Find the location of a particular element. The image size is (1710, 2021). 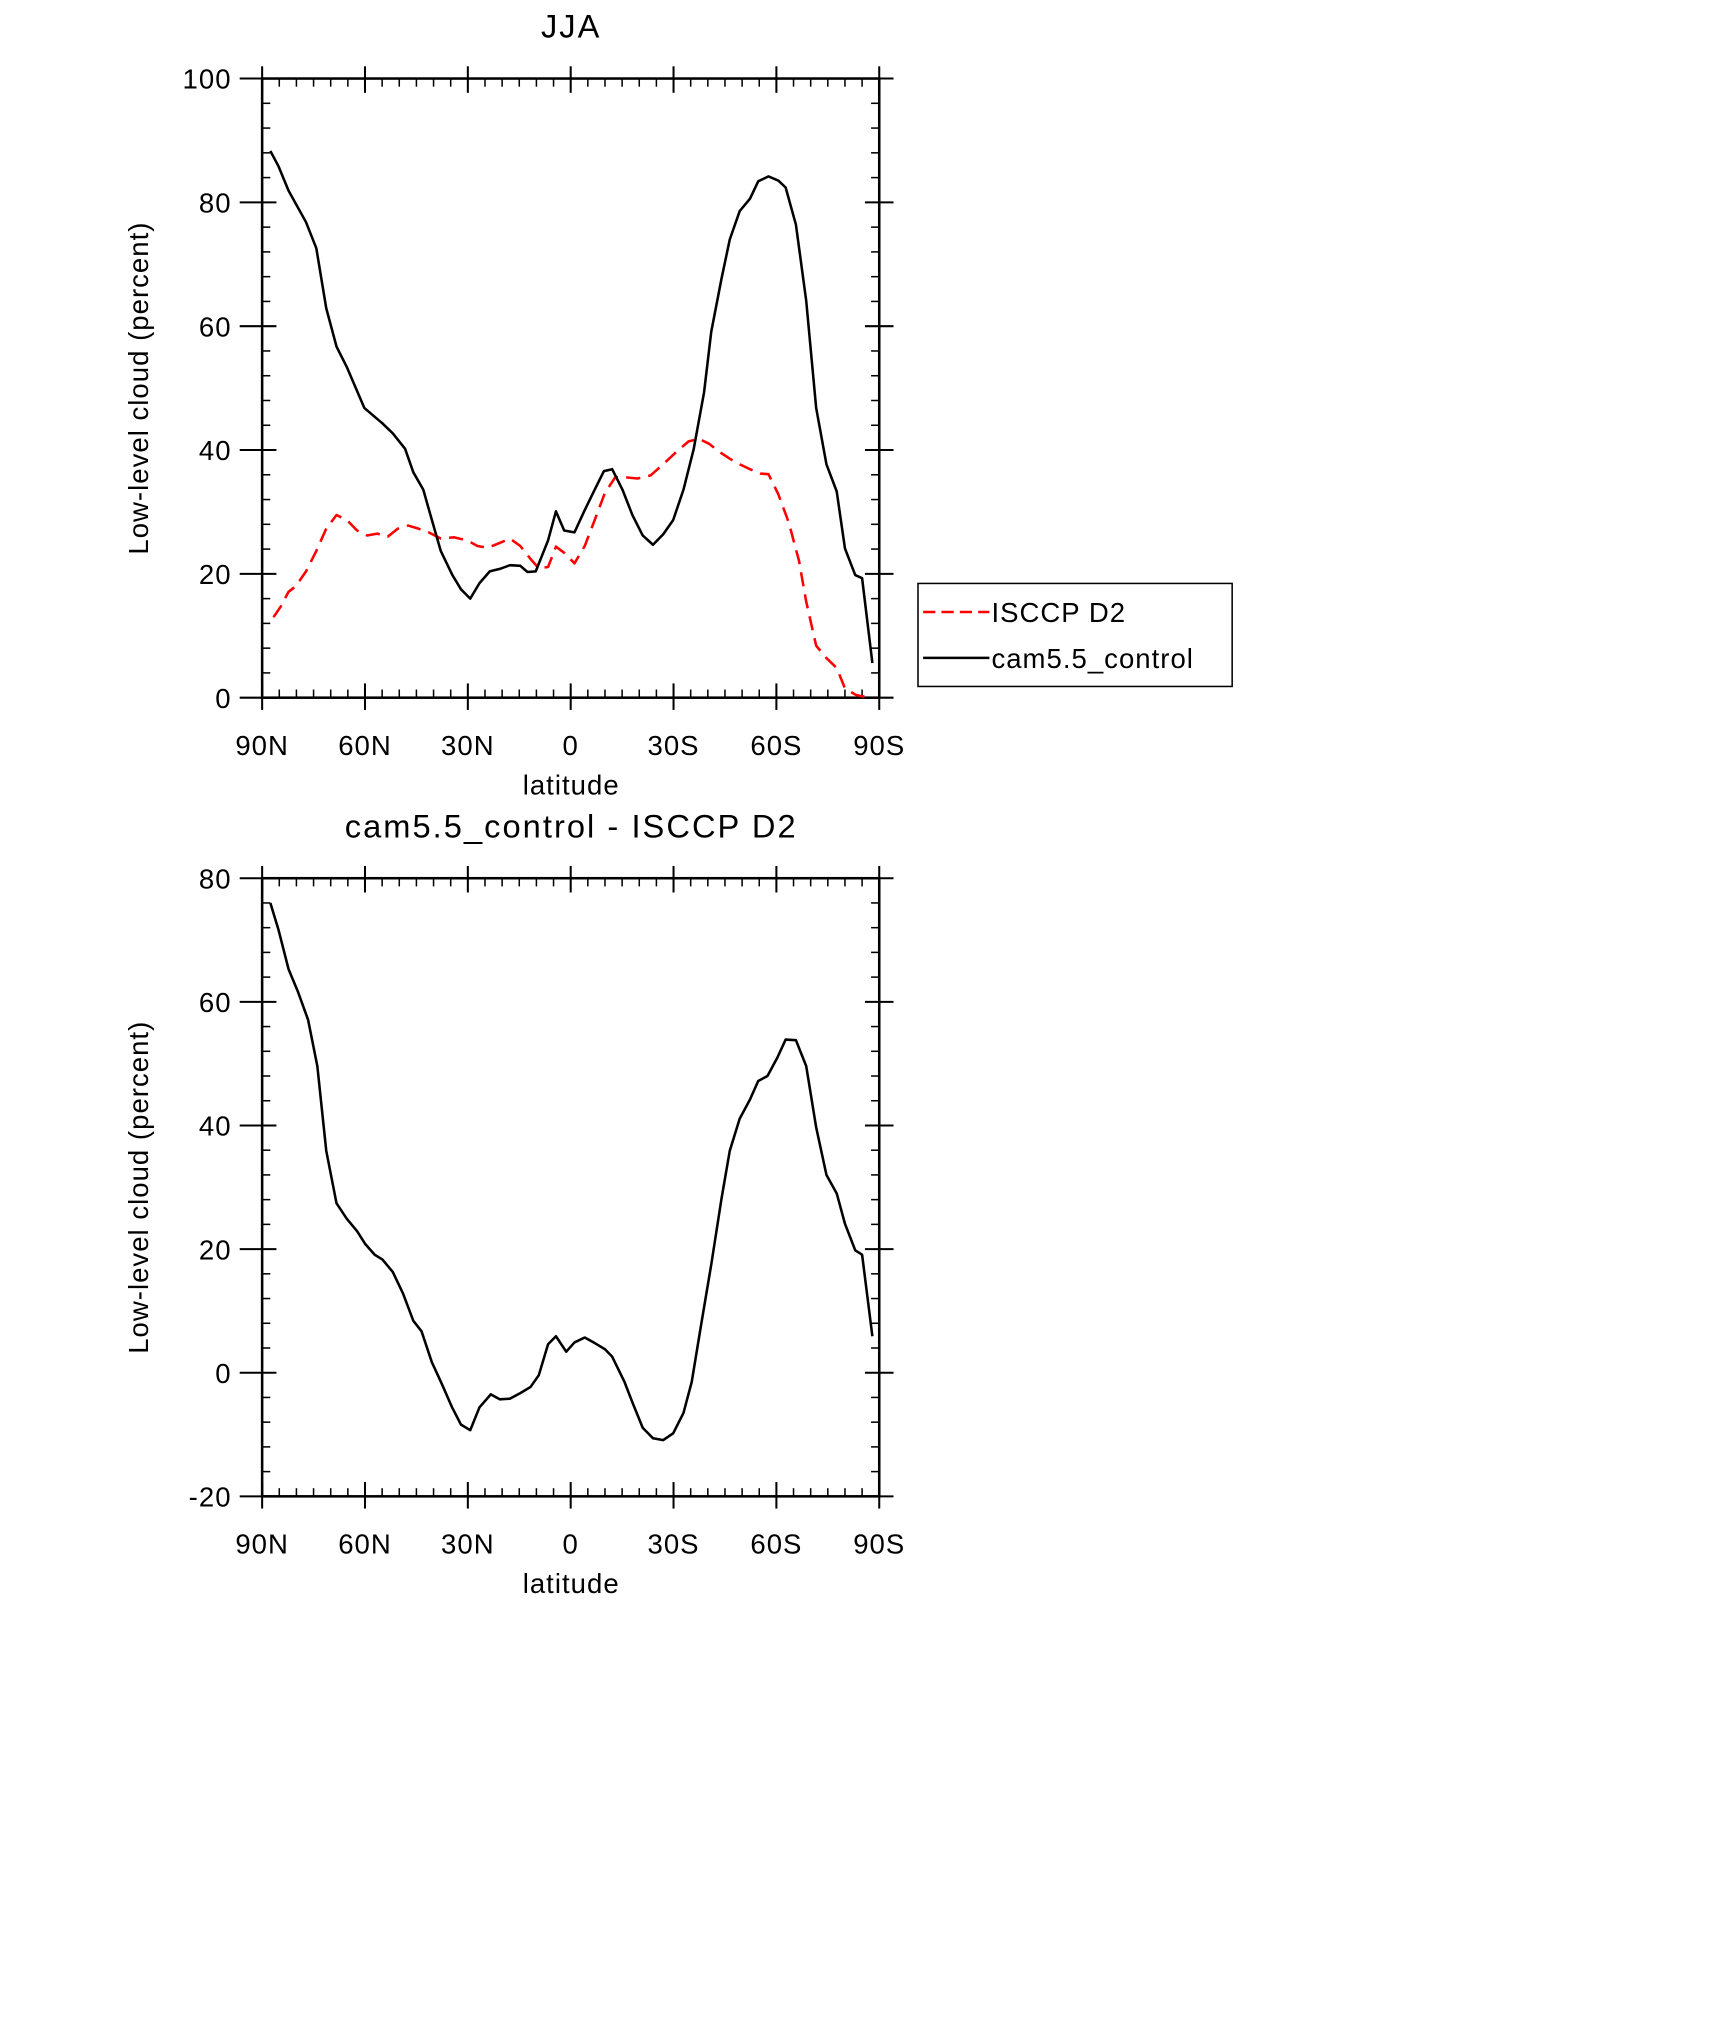

chart-title: JJA is located at coordinates (571, 26).